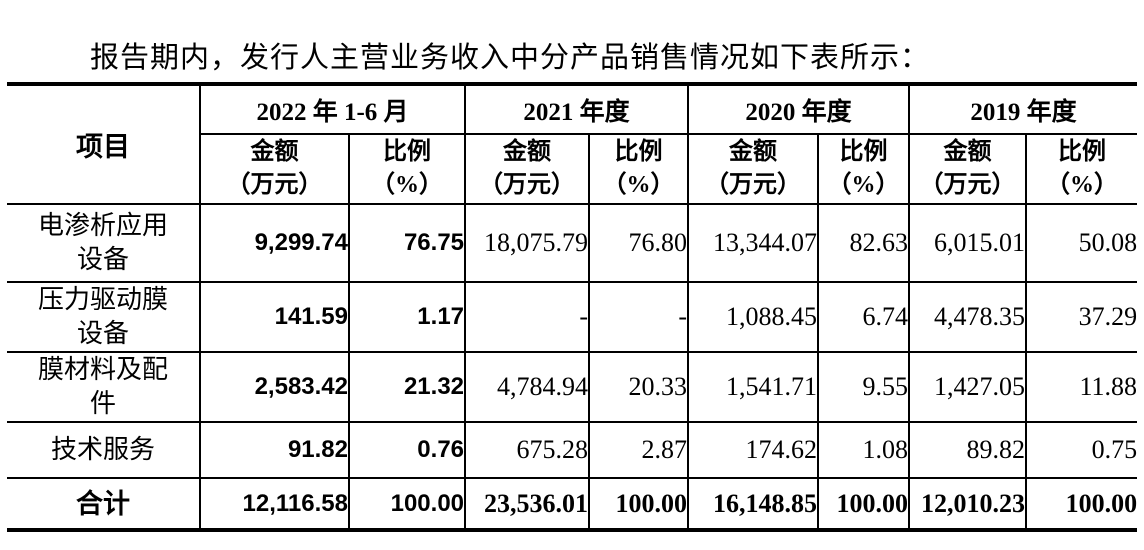  I want to click on header-period-2019: 2019 年度, so click(1023, 109).